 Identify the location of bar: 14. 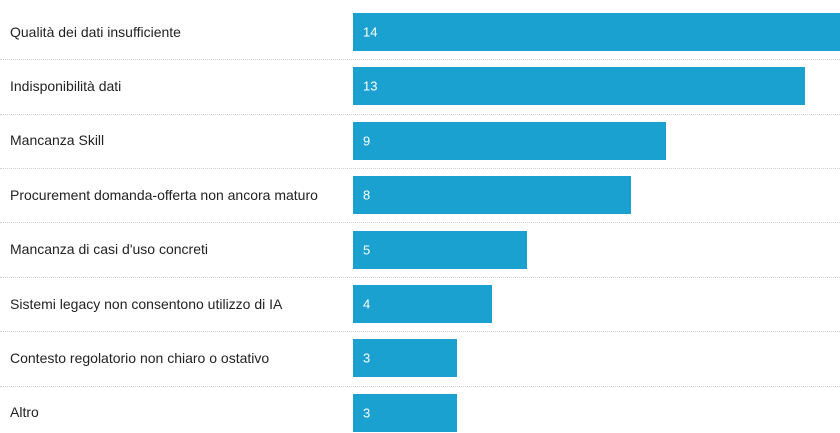
(596, 32).